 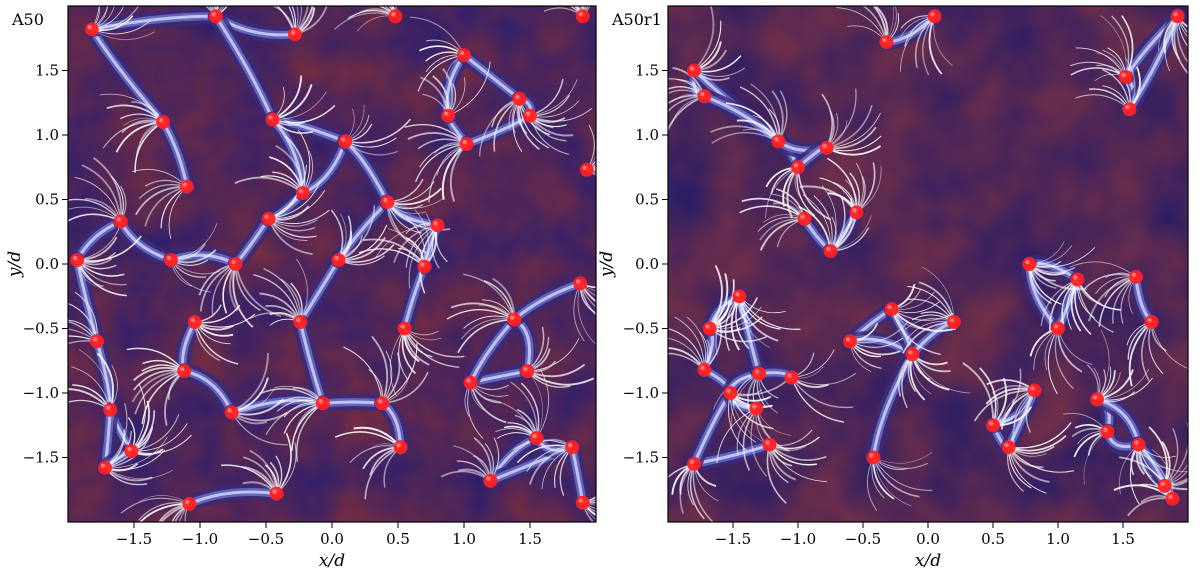 What do you see at coordinates (530, 539) in the screenshot?
I see `x-tick-label: 1.5` at bounding box center [530, 539].